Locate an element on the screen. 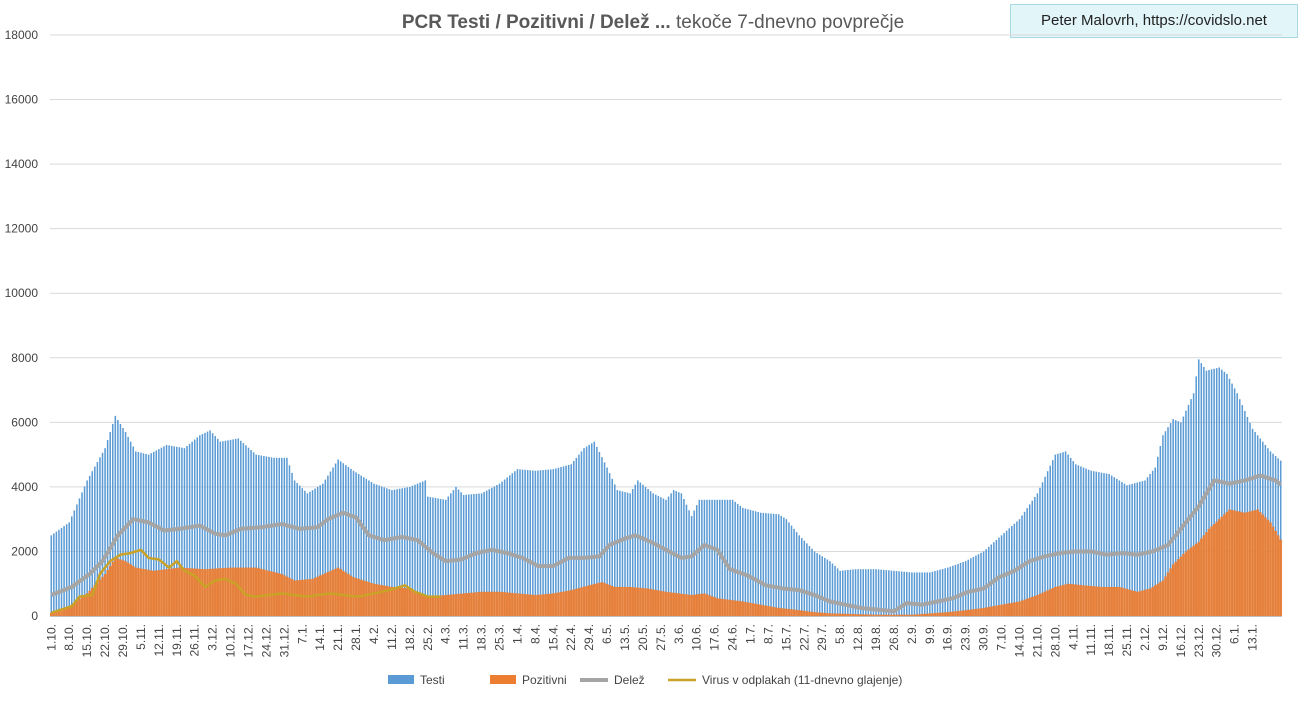 This screenshot has width=1306, height=701. line-virus is located at coordinates (245, 581).